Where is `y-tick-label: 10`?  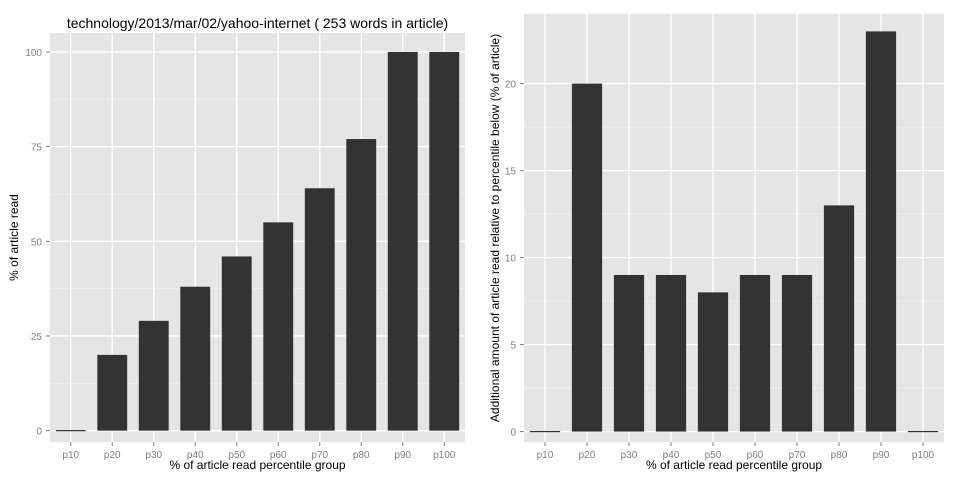 y-tick-label: 10 is located at coordinates (511, 259).